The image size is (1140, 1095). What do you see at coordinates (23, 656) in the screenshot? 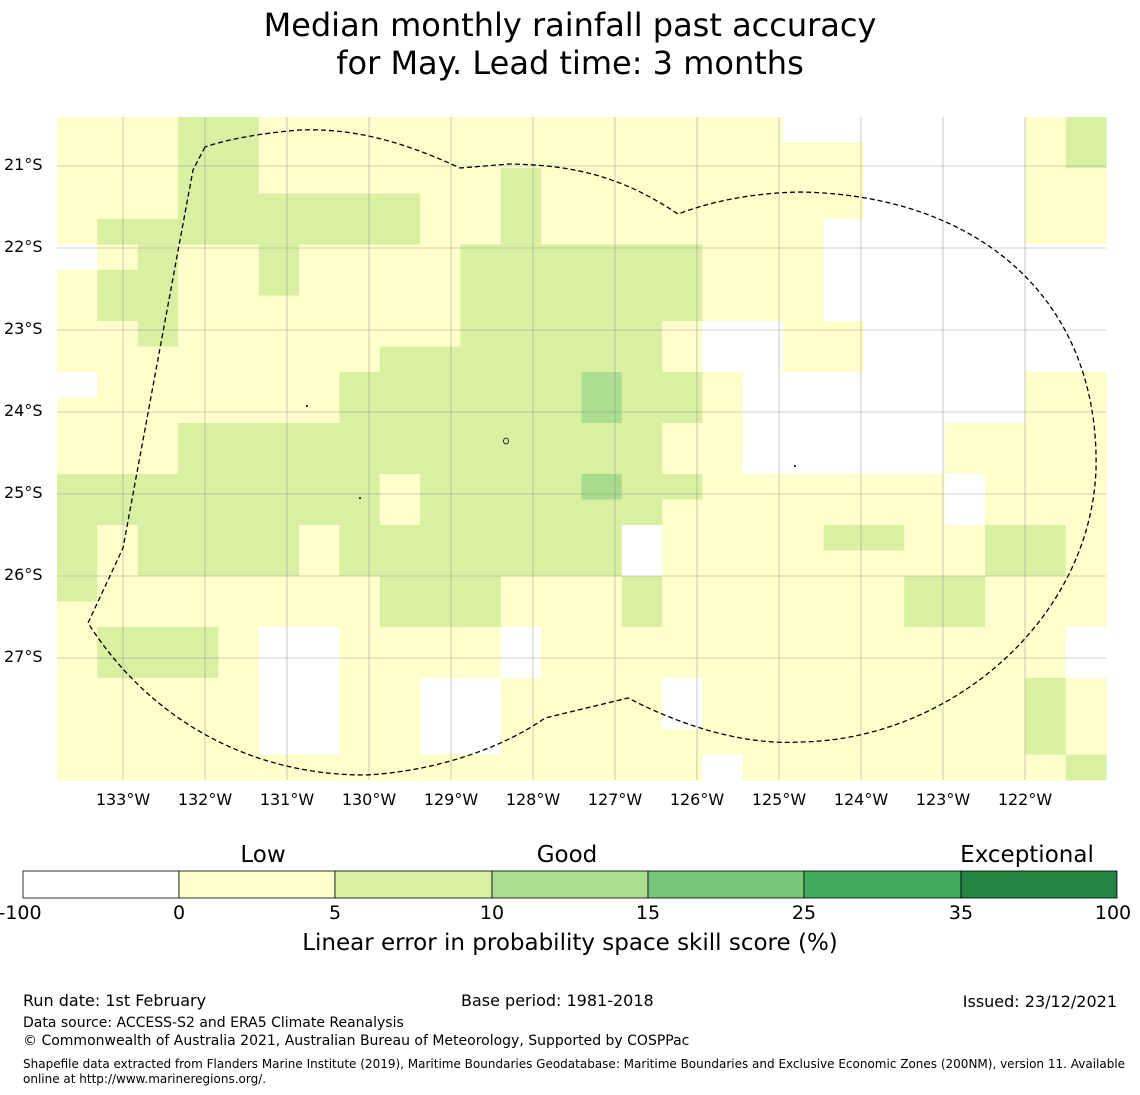
I see `lat-label: 27°S` at bounding box center [23, 656].